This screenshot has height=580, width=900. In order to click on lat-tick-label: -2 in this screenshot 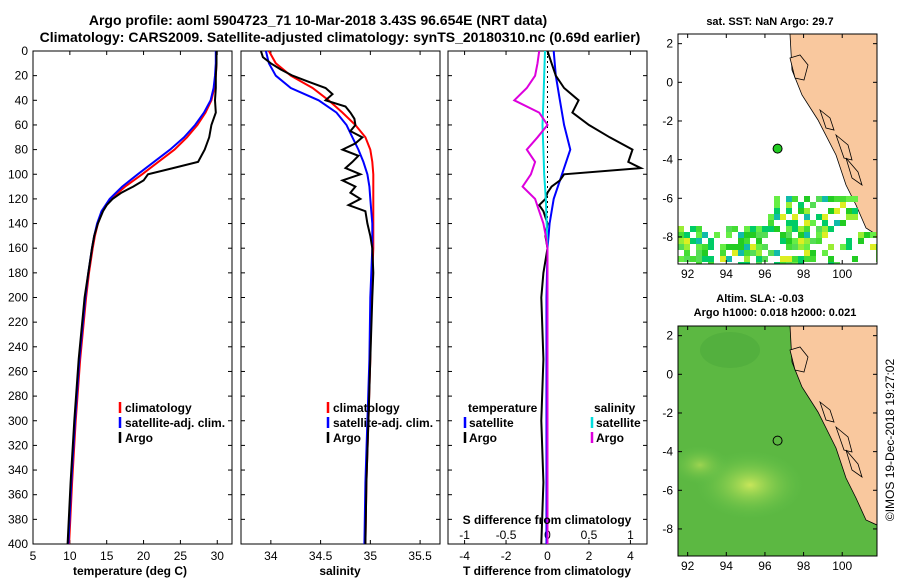, I will do `click(667, 413)`.